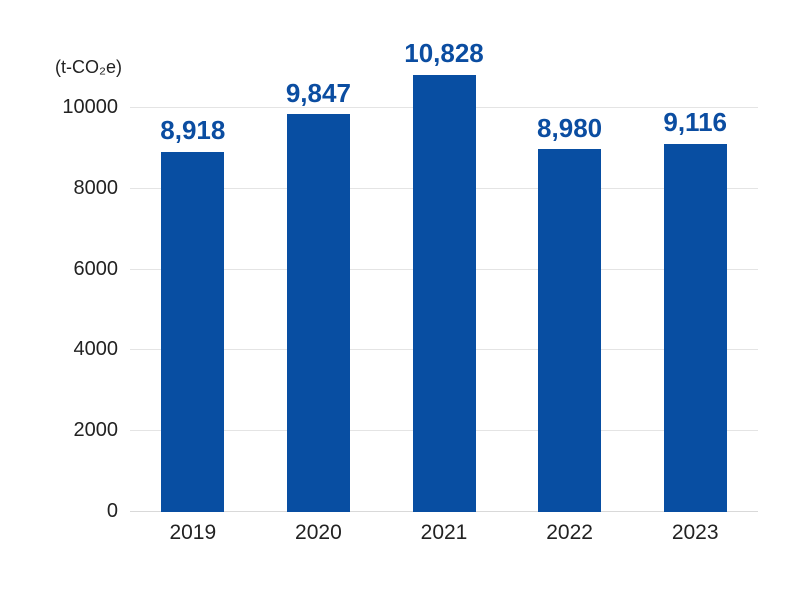  I want to click on y-tick-label-0: 0, so click(112, 511).